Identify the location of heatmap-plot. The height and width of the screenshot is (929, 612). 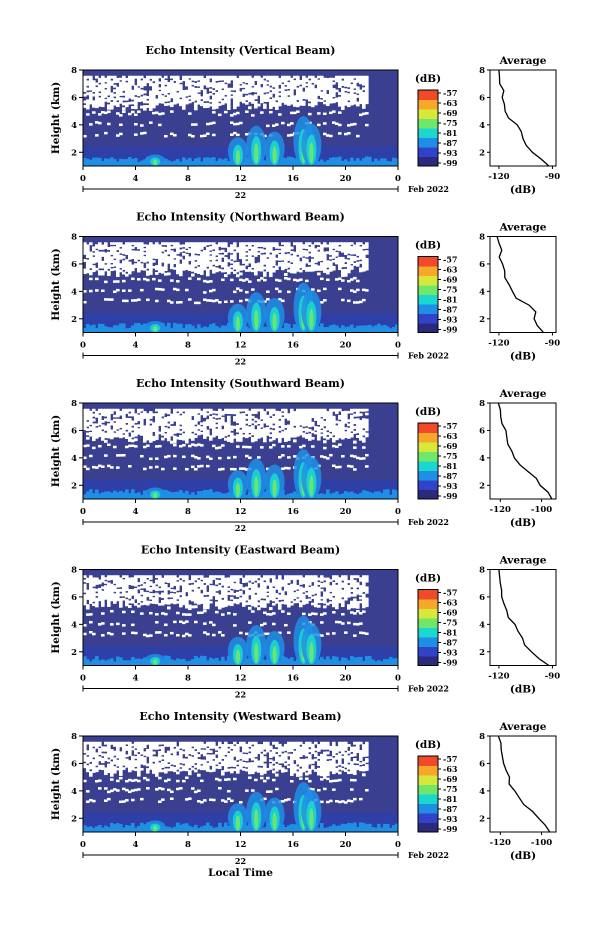
(240, 284).